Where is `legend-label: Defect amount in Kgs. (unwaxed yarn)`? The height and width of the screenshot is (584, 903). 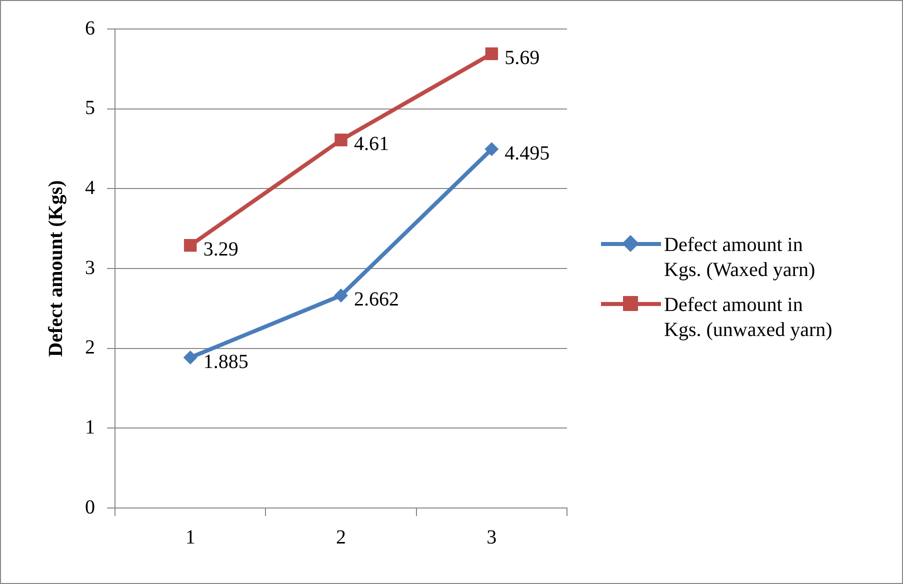
legend-label: Defect amount in Kgs. (unwaxed yarn) is located at coordinates (749, 318).